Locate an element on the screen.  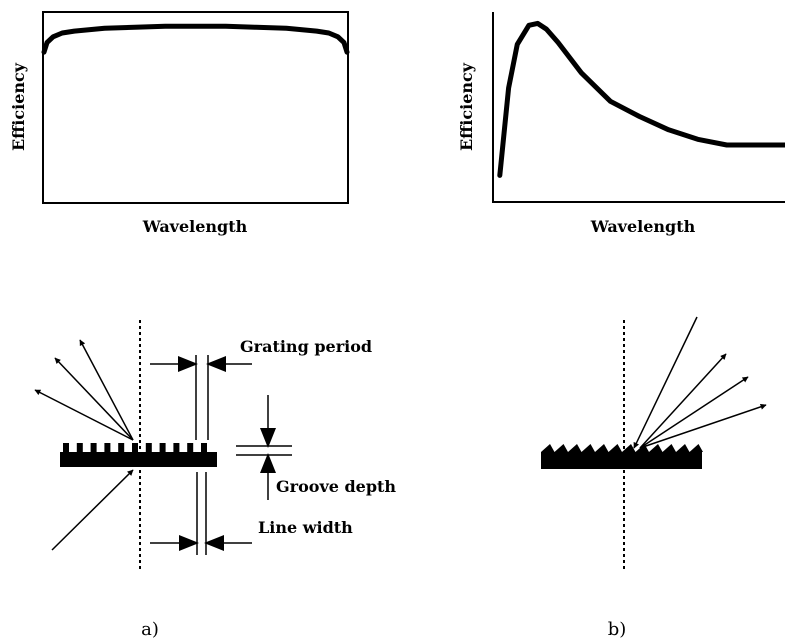
diagram-a-grating-teeth is located at coordinates (135, 447).